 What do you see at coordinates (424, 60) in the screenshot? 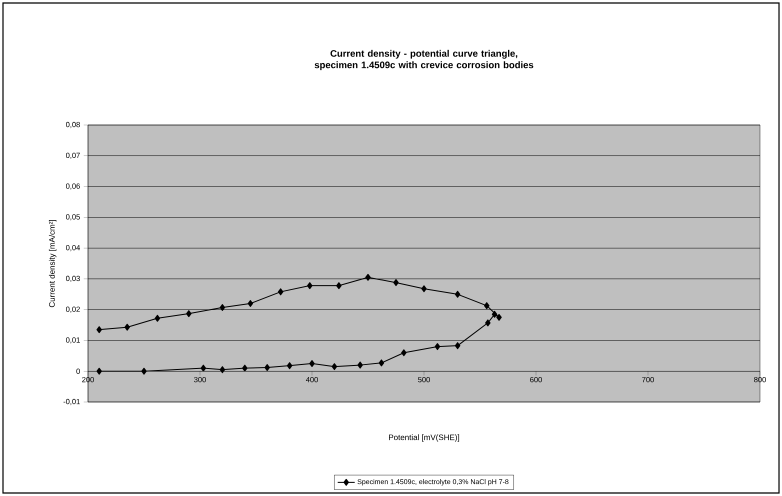
I see `chart-title: Current density - potential curve triangle, specimen 1.4509c with crevice corrosion bodies` at bounding box center [424, 60].